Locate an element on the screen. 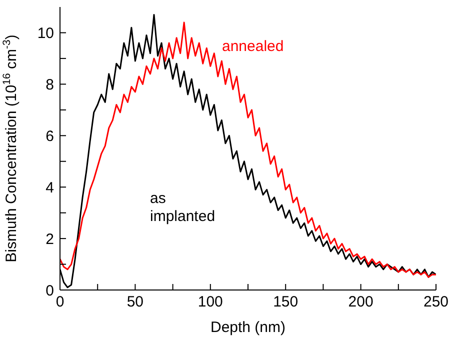  y-tick-label: 2 is located at coordinates (50, 239).